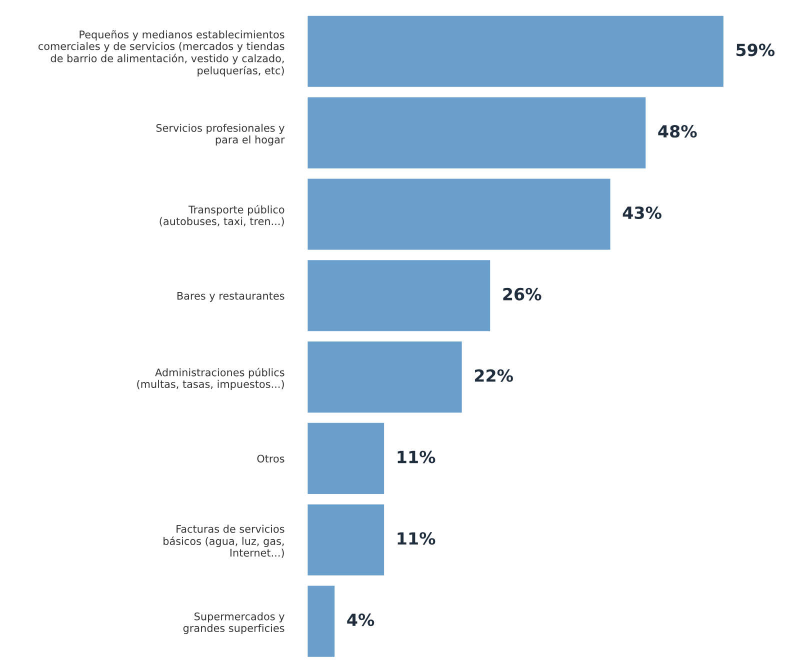 This screenshot has width=795, height=662. What do you see at coordinates (161, 53) in the screenshot?
I see `y-tick-label: Pequeños y medianos establecimientos comerciales y de servicios (mercados y tiendas de barrio de alimentación, vestido y calzado, peluquerías, etc)` at bounding box center [161, 53].